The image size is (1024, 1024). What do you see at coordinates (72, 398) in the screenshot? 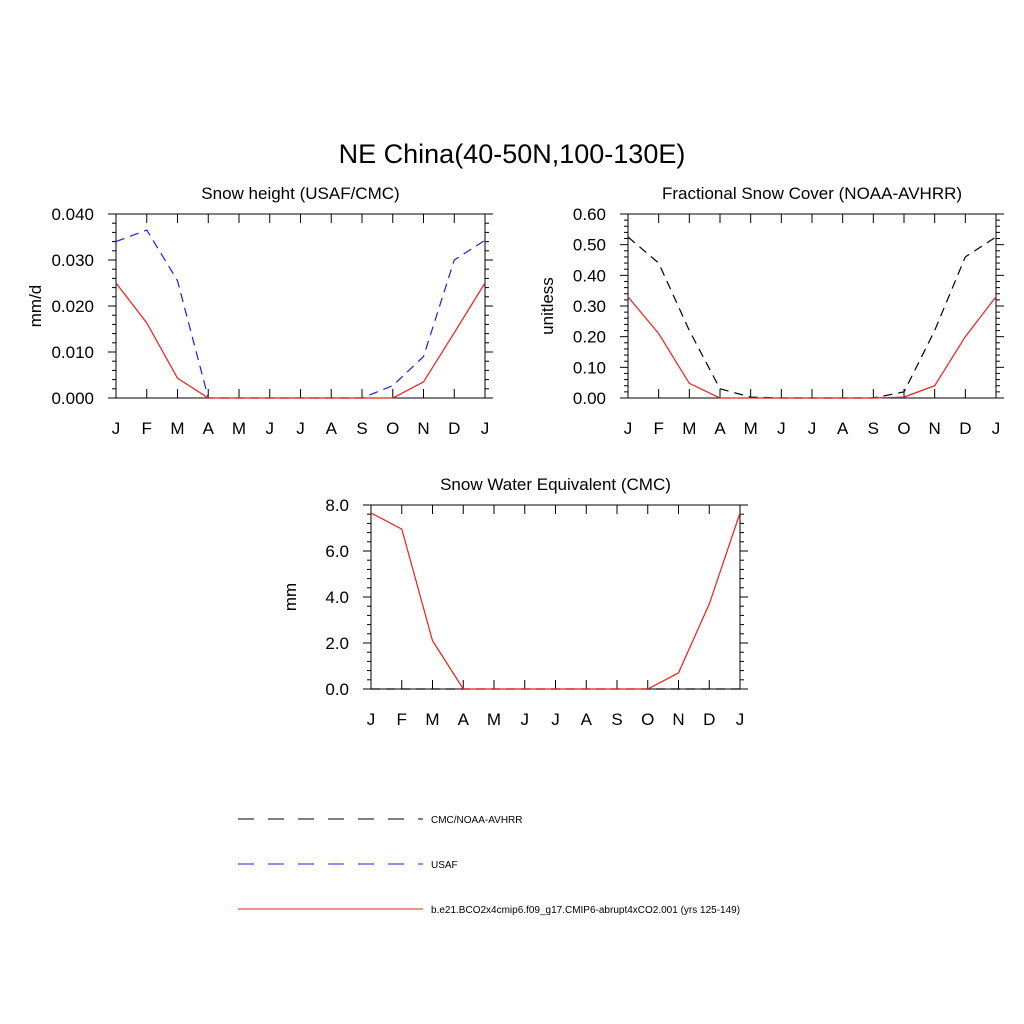
I see `y-tick-label: 0.000` at bounding box center [72, 398].